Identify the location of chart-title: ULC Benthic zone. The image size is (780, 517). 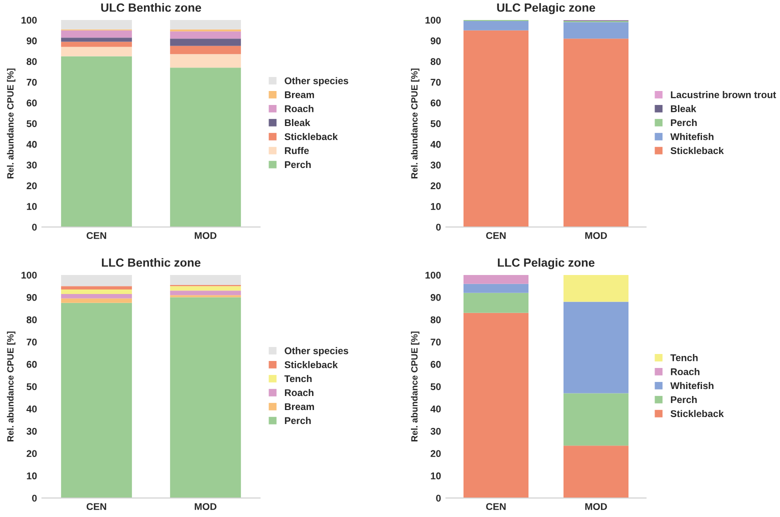
(151, 7).